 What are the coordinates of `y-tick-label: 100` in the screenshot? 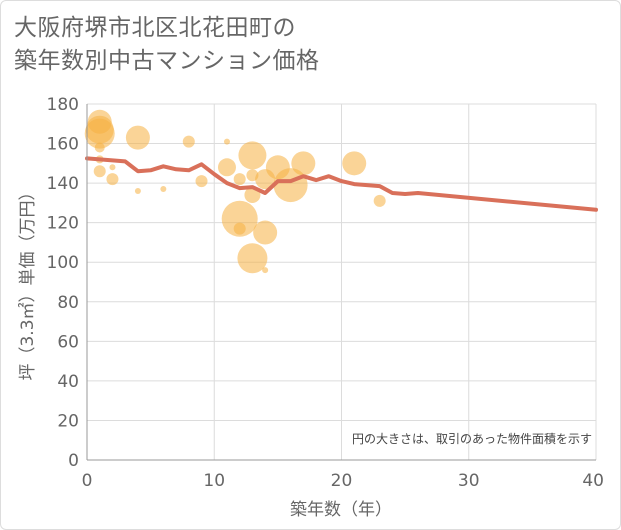 It's located at (63, 263).